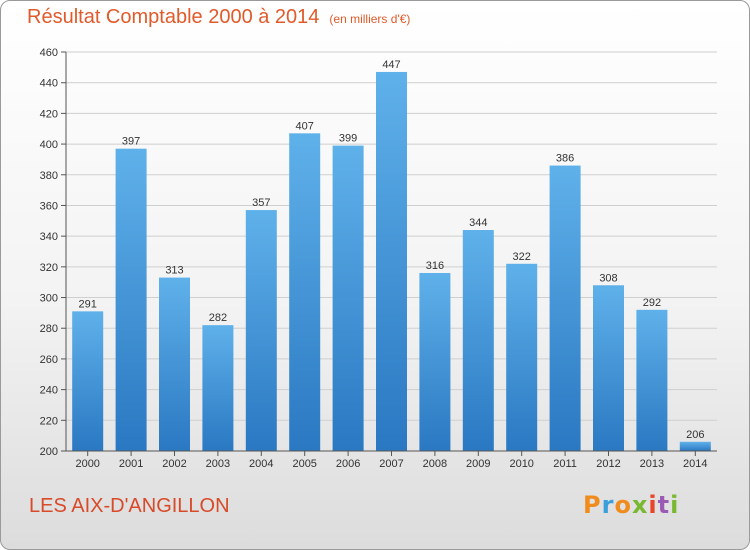 This screenshot has height=550, width=750. What do you see at coordinates (49, 237) in the screenshot?
I see `y-tick-label: 340` at bounding box center [49, 237].